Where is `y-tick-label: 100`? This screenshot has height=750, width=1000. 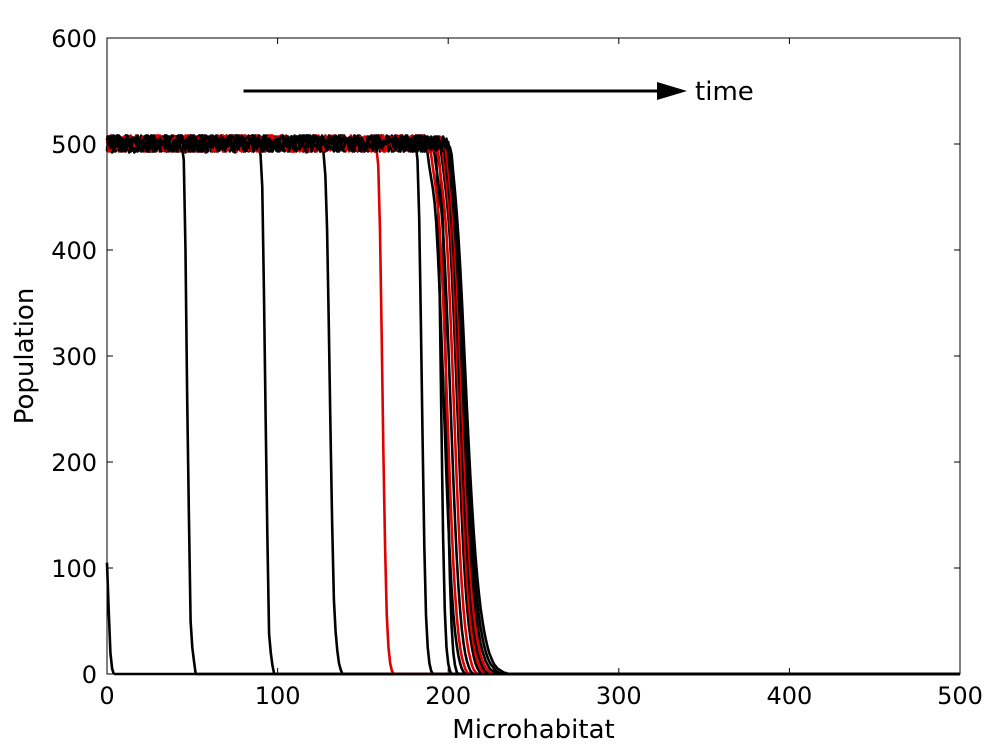 y-tick-label: 100 is located at coordinates (74, 569).